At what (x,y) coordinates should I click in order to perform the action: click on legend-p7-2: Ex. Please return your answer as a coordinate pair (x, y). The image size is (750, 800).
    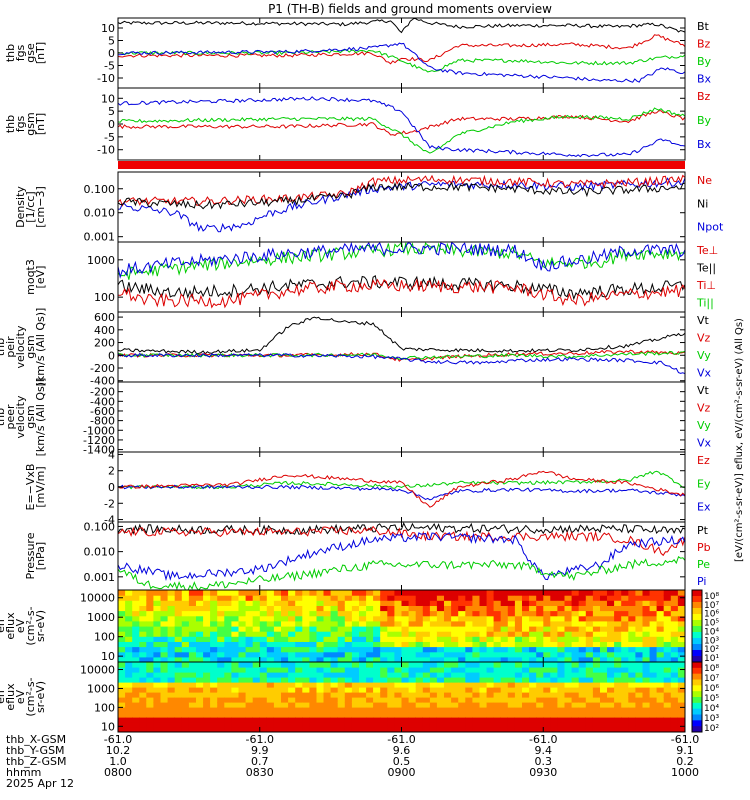
    Looking at the image, I should click on (704, 507).